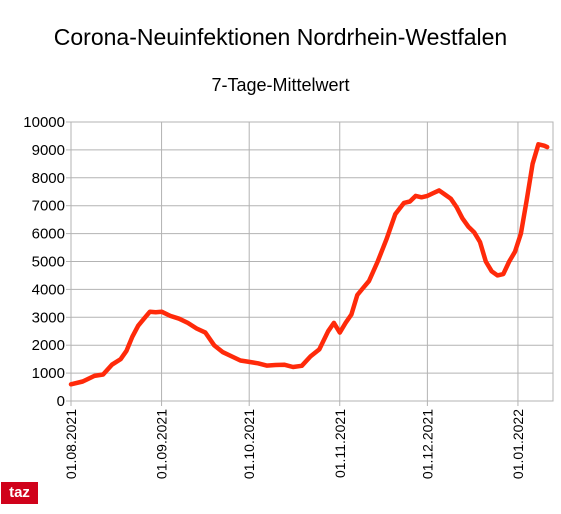 The width and height of the screenshot is (561, 514). What do you see at coordinates (48, 178) in the screenshot?
I see `y-tick-label: 8000` at bounding box center [48, 178].